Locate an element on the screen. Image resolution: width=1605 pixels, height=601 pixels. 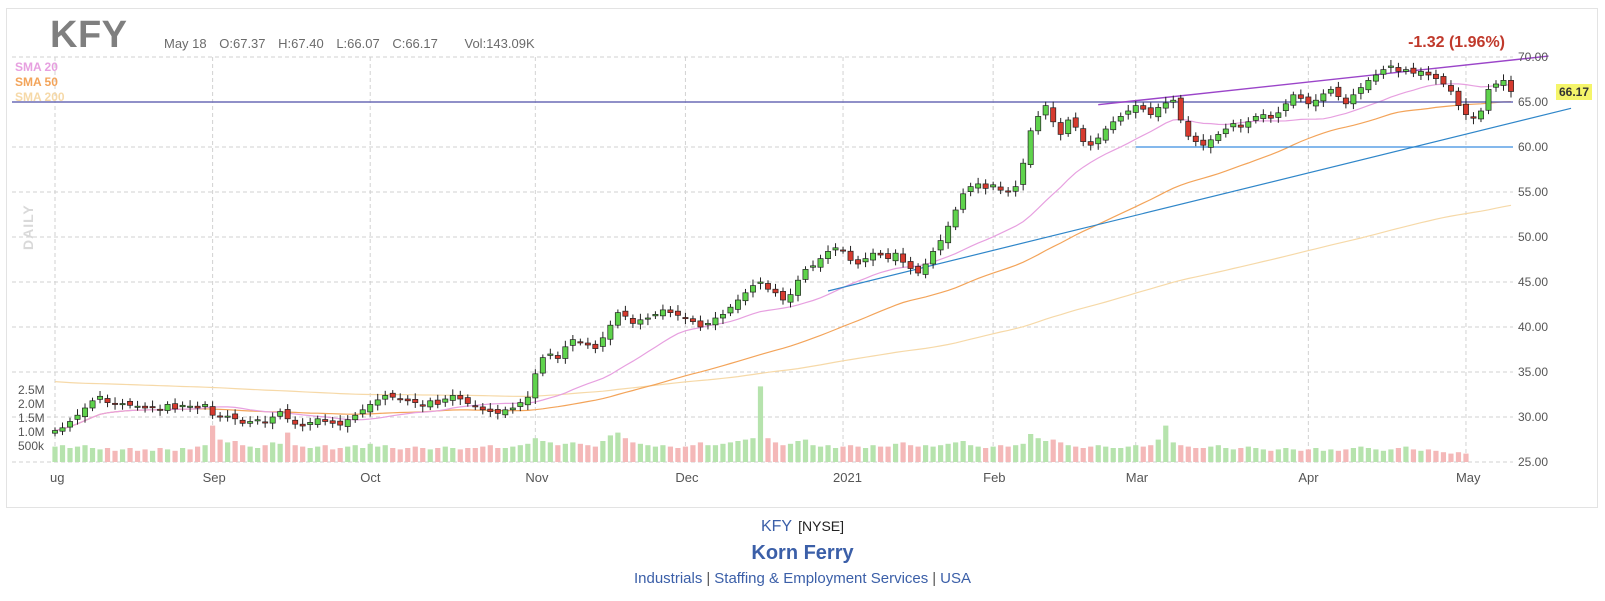
date-tick-label: May is located at coordinates (1468, 477).